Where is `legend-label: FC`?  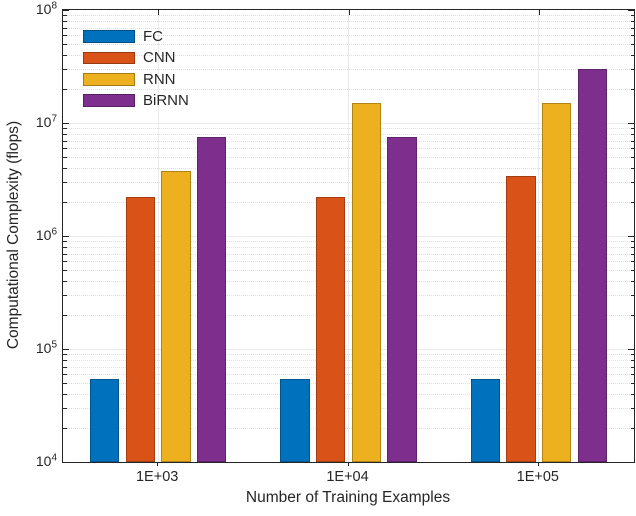 legend-label: FC is located at coordinates (153, 36).